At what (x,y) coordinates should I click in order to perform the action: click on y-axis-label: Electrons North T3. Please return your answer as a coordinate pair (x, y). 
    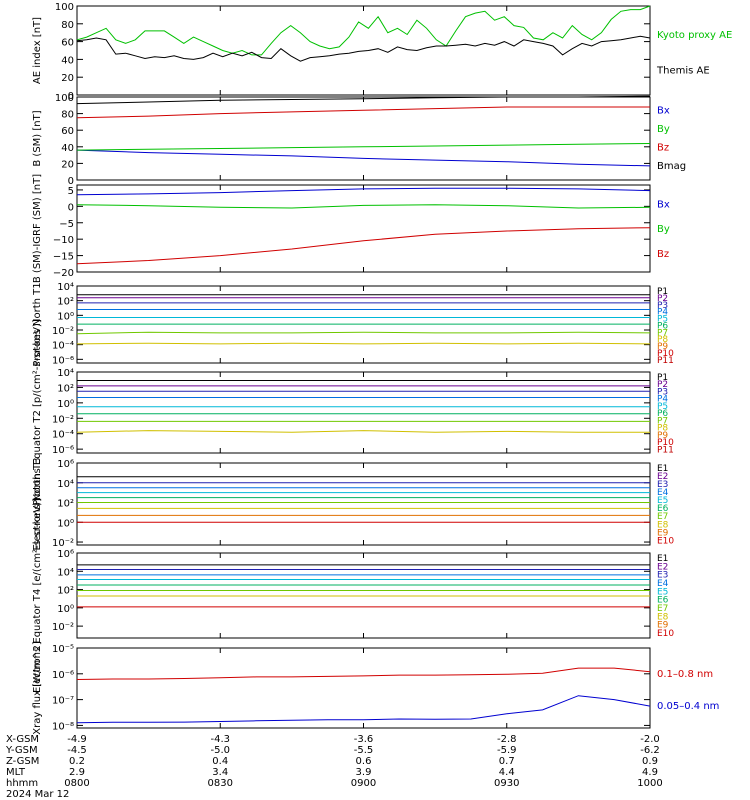
    Looking at the image, I should click on (37, 503).